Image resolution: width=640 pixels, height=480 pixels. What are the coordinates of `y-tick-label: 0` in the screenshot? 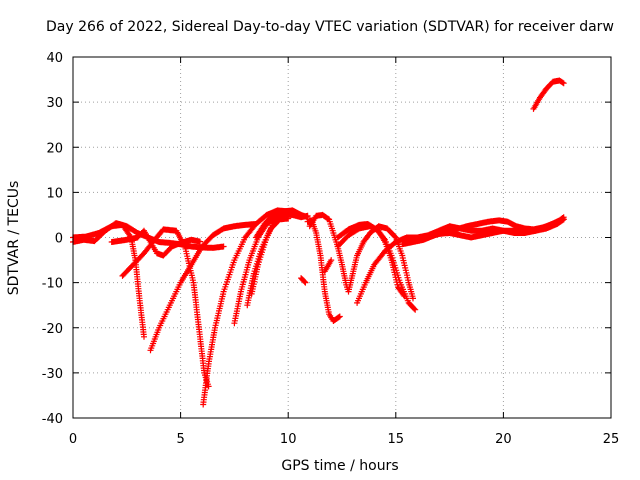 It's located at (59, 239).